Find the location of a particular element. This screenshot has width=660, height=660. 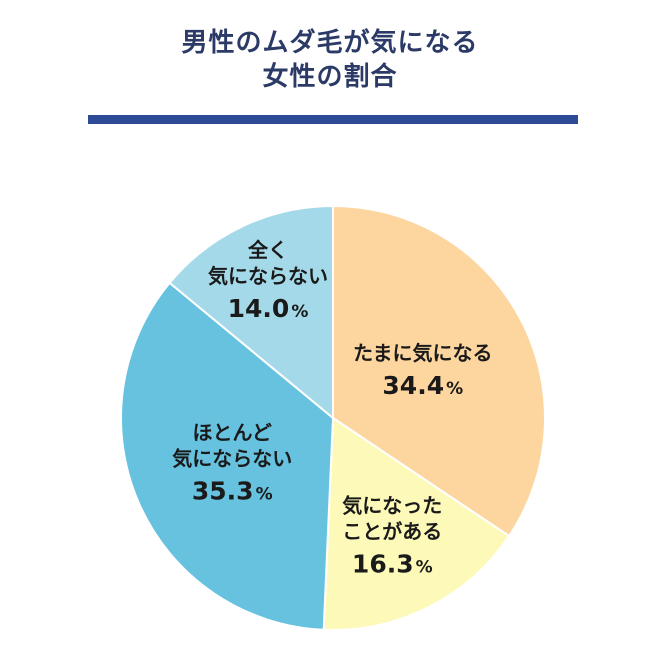

slice-label-3-line-1: 気にならない is located at coordinates (268, 276).